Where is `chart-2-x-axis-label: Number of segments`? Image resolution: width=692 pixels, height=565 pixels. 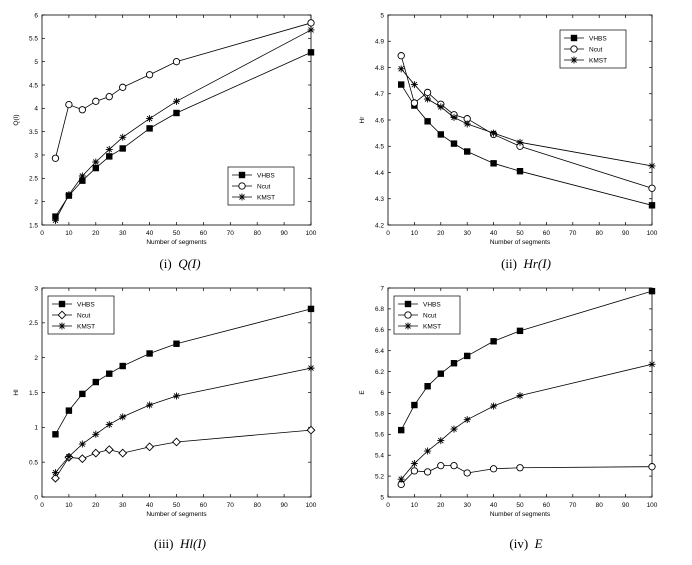
chart-2-x-axis-label: Number of segments is located at coordinates (520, 242).